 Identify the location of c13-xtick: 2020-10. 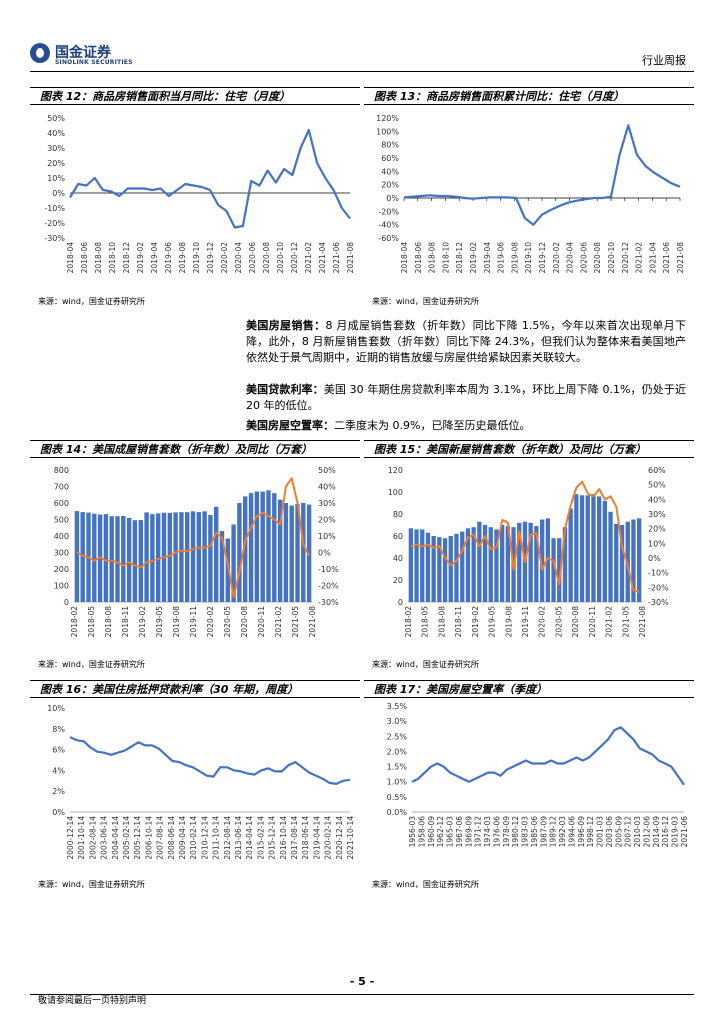
(611, 258).